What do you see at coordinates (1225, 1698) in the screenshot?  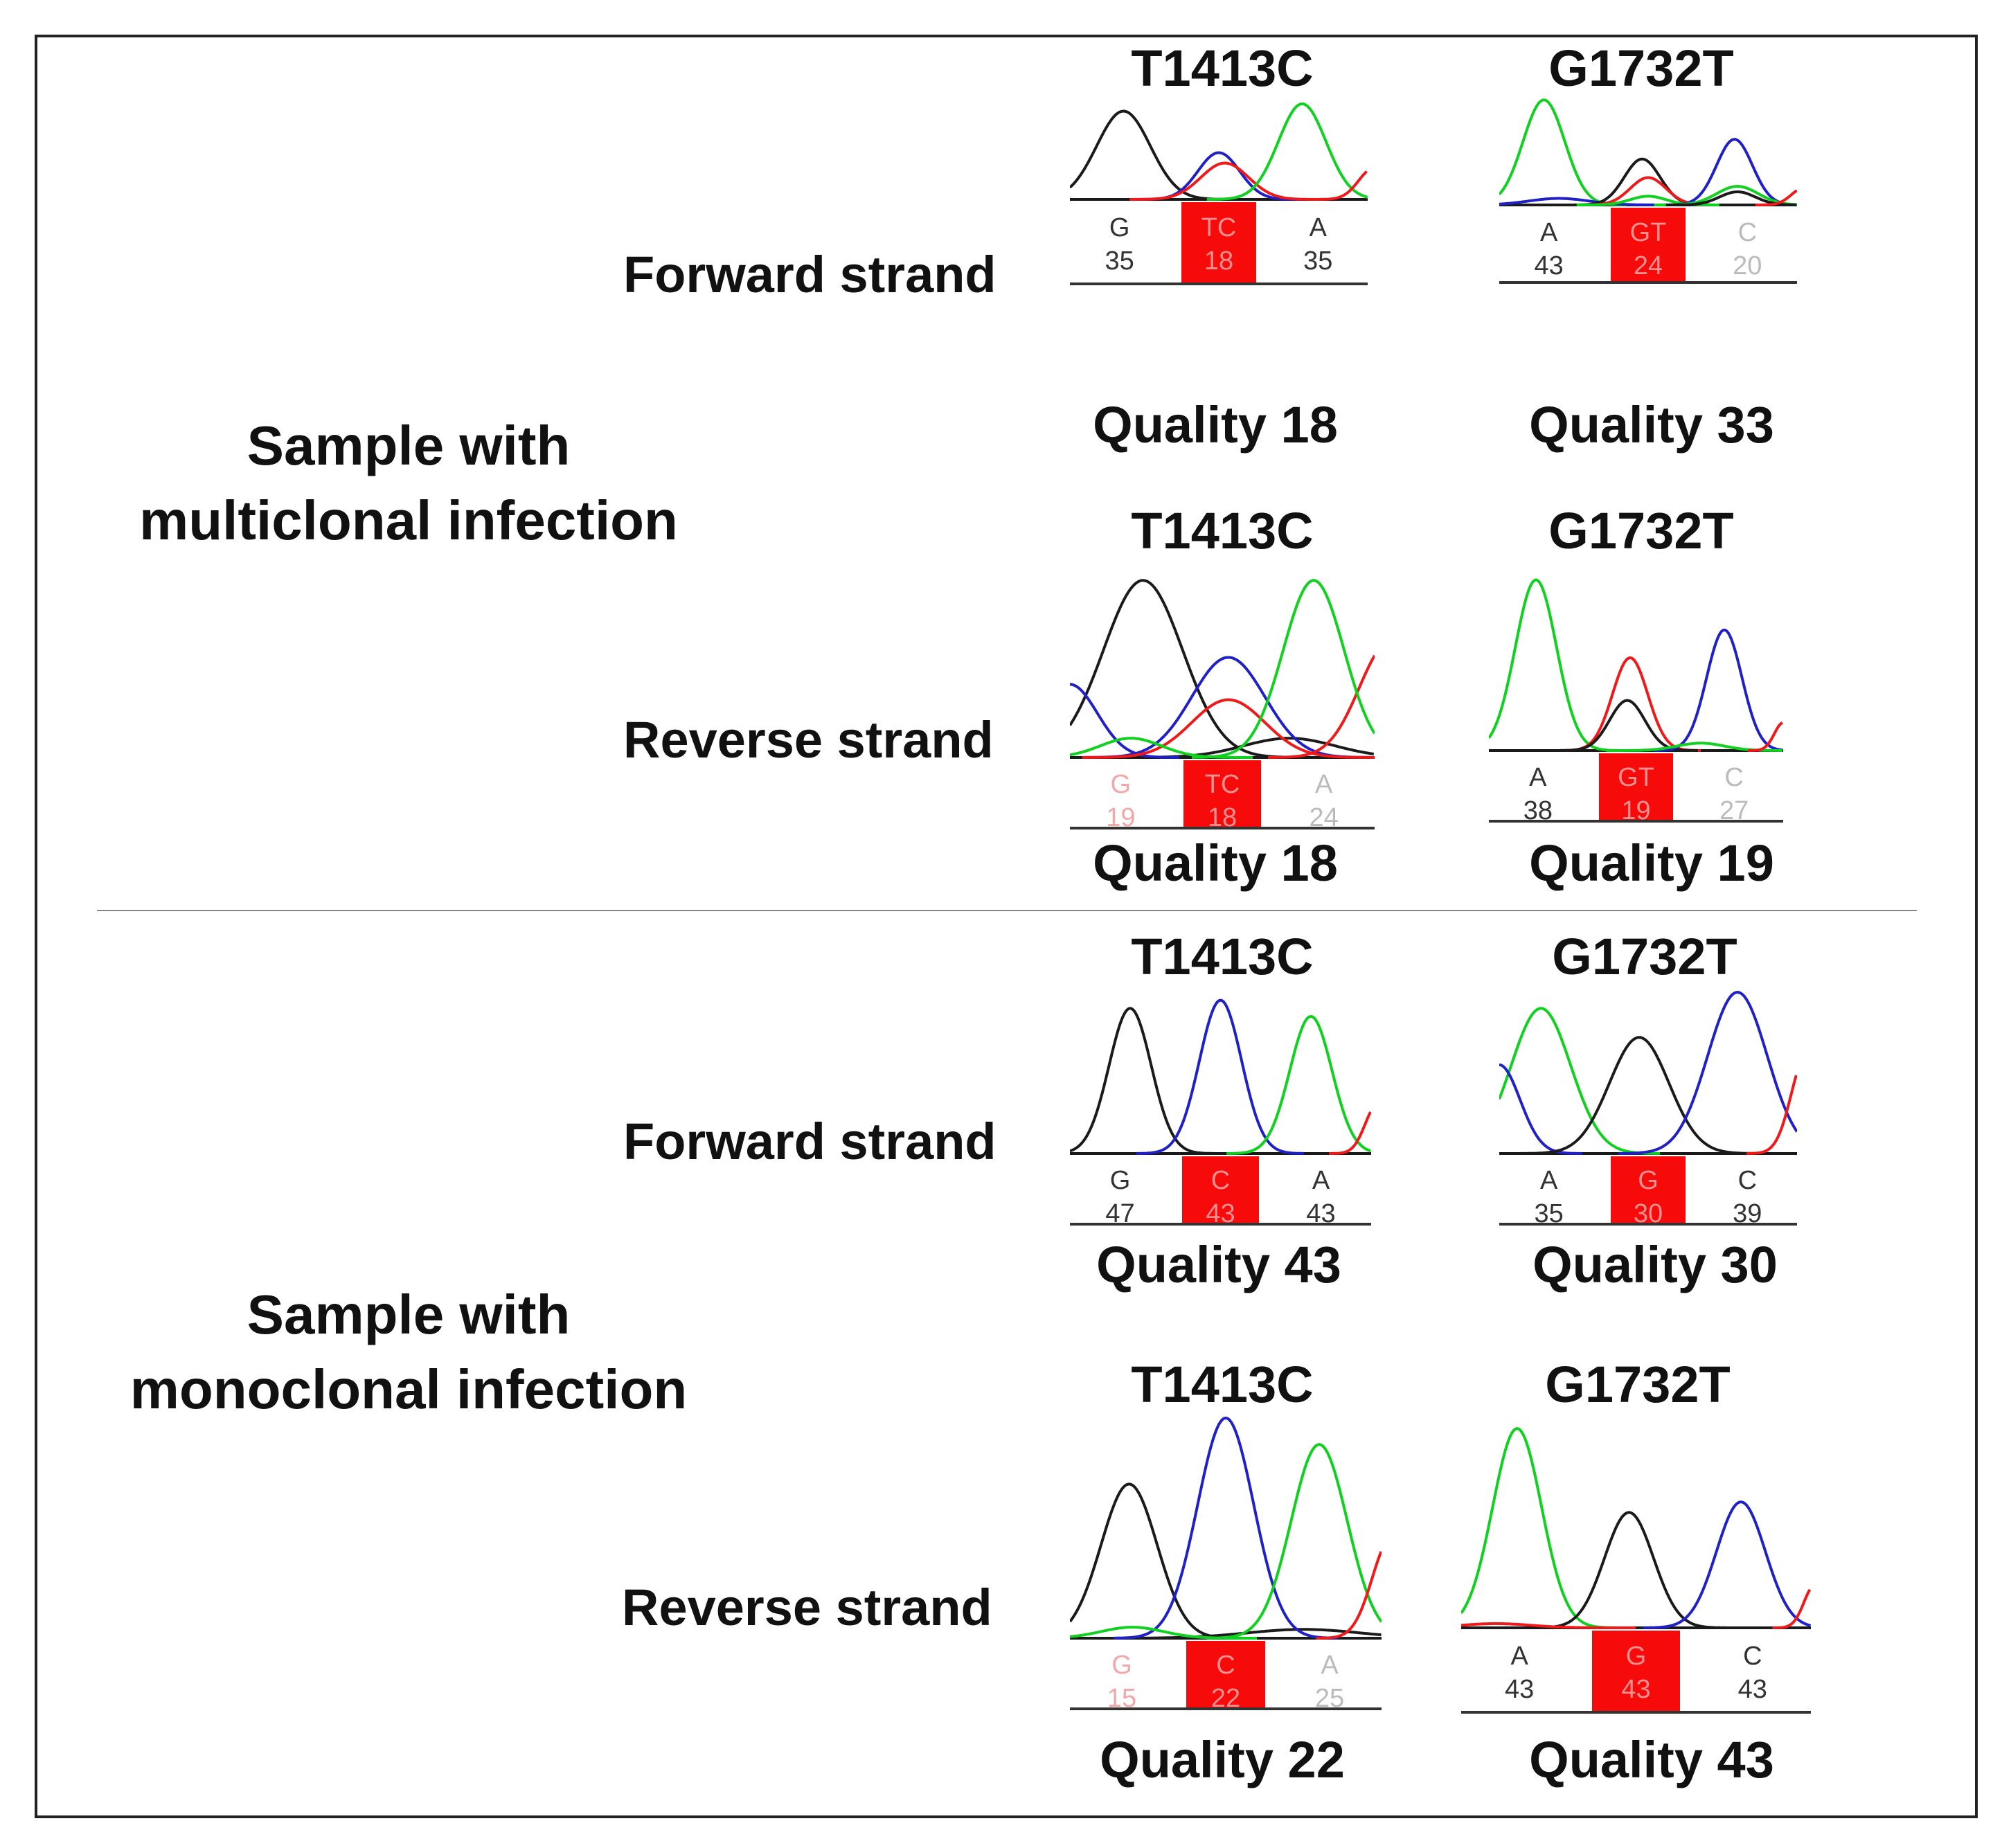 I see `base-score: 22` at bounding box center [1225, 1698].